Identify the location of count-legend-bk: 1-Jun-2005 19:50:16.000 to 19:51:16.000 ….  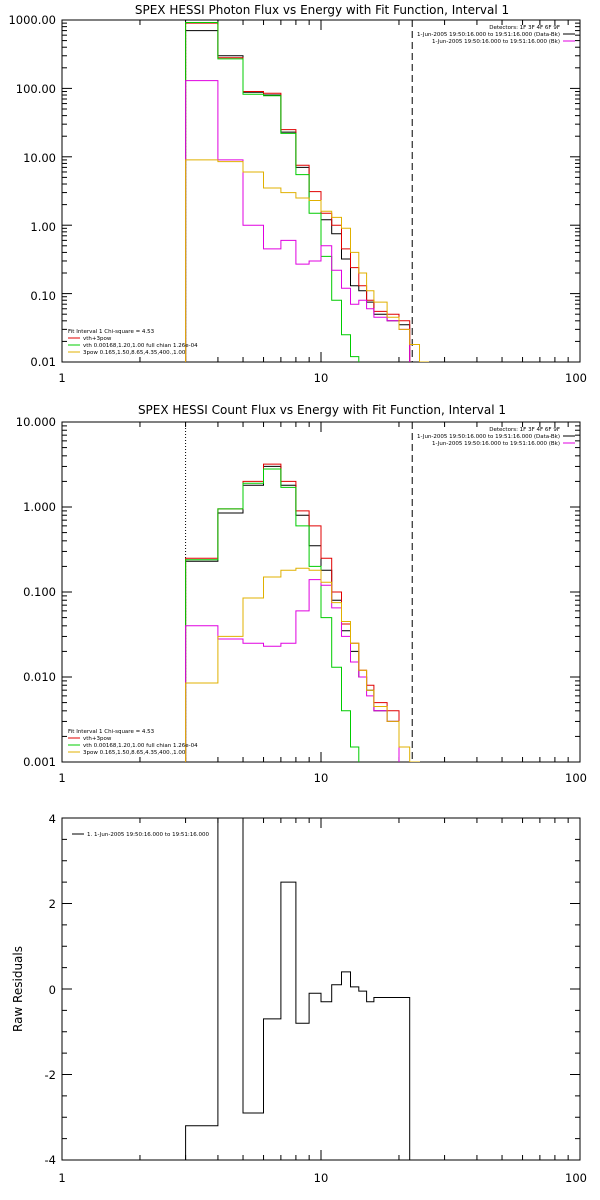
(496, 444).